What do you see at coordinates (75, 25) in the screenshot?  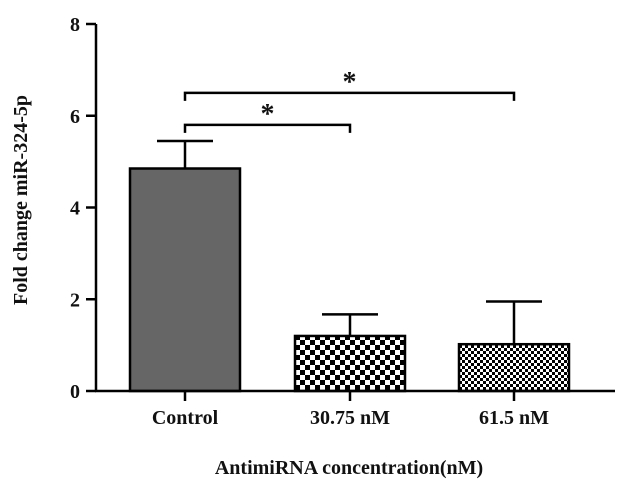 I see `y-tick-label: 8` at bounding box center [75, 25].